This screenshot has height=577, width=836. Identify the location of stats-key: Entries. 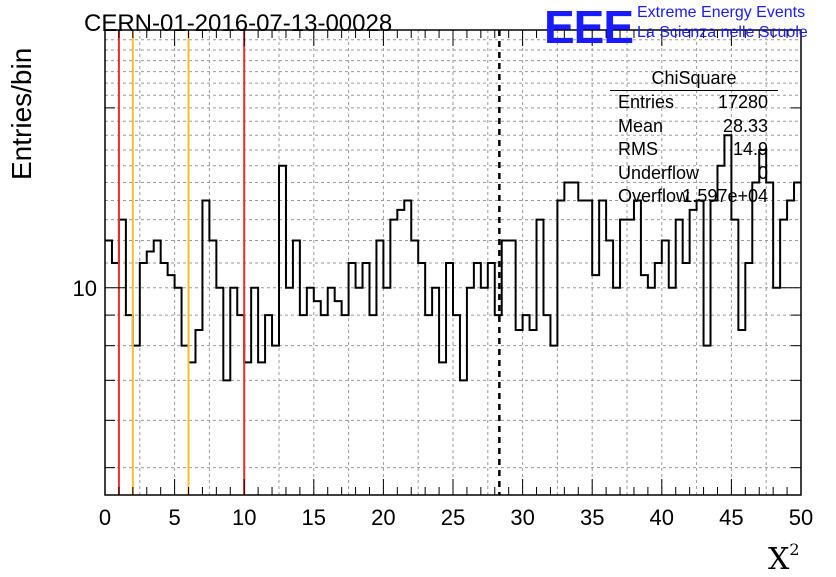
(646, 102).